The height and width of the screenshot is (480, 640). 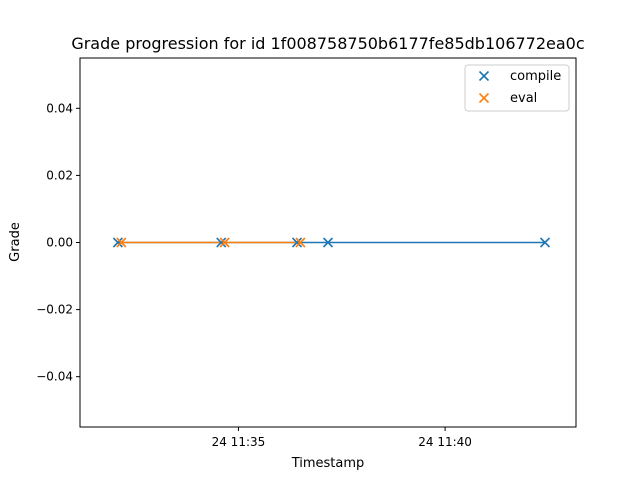 I want to click on y-tick-label: 0.00, so click(x=59, y=243).